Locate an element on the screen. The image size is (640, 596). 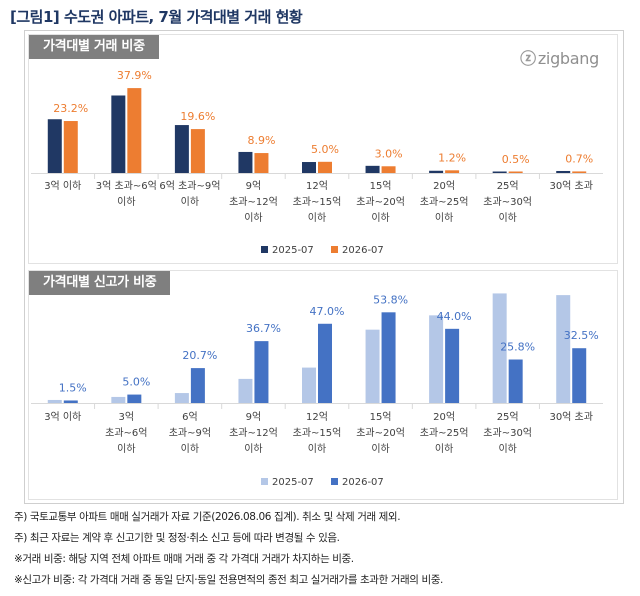
data-label: 1.2% is located at coordinates (452, 157).